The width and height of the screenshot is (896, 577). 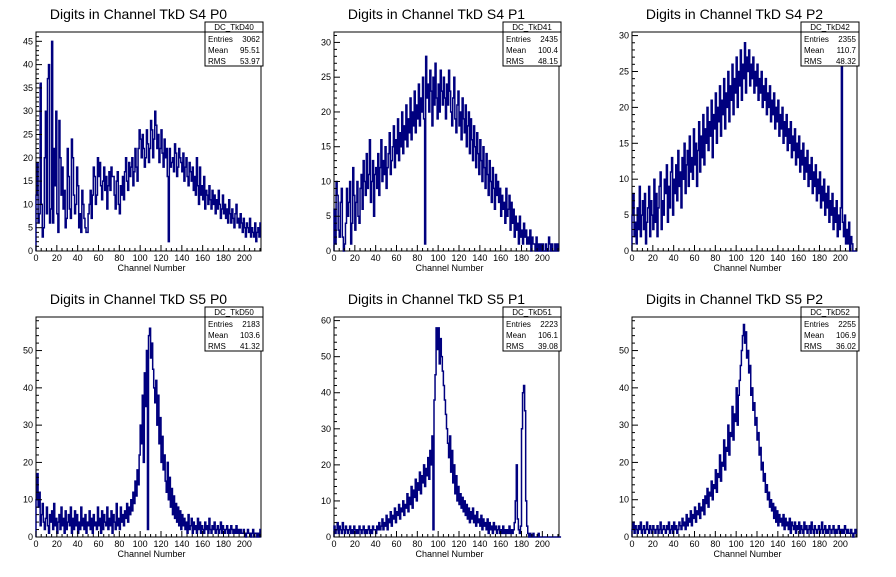 What do you see at coordinates (734, 299) in the screenshot?
I see `chart-title: Digits in Channel TkD S5 P2` at bounding box center [734, 299].